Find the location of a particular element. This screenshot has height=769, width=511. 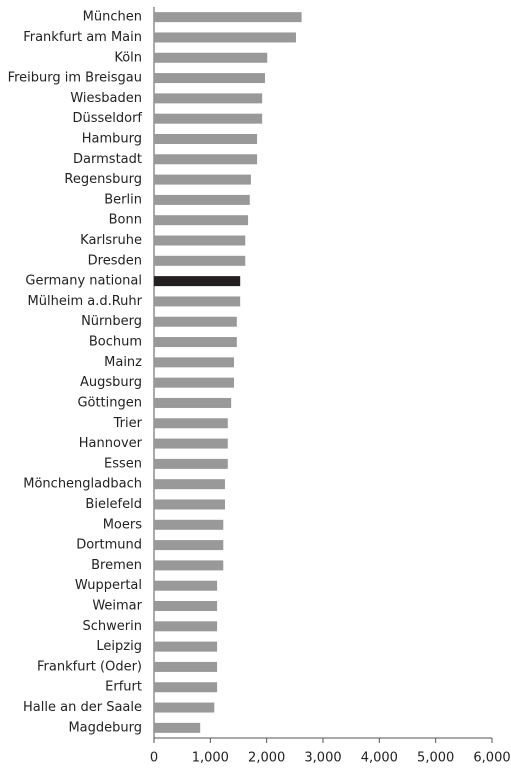

y-tick-label: Bielefeld is located at coordinates (113, 504).